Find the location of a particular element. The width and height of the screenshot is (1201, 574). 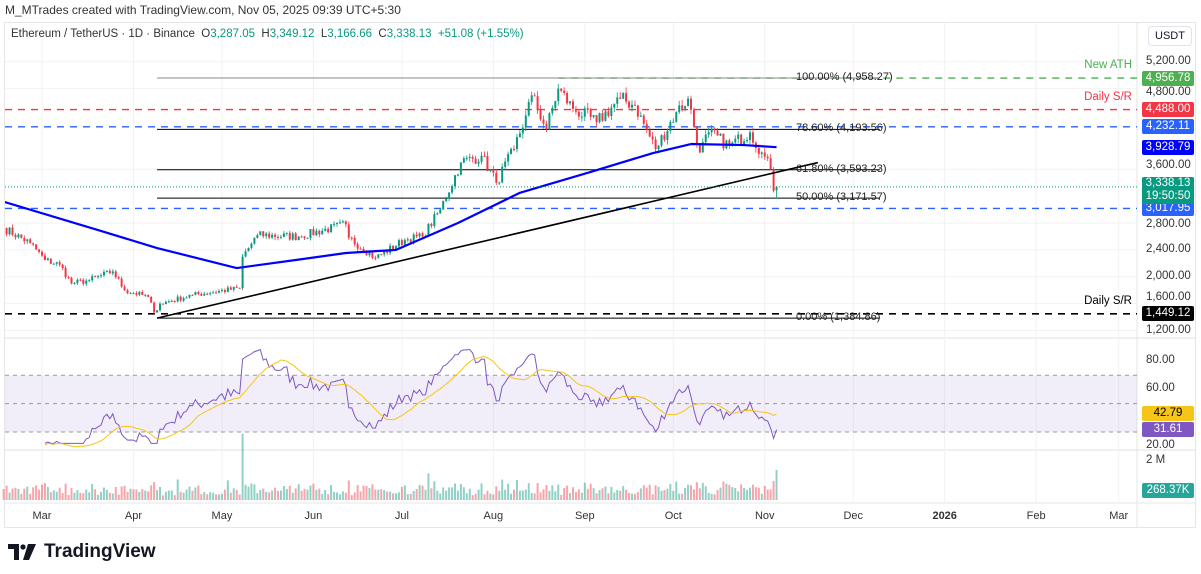

fib-level-label: 50.00% (3,171.57) is located at coordinates (841, 197).